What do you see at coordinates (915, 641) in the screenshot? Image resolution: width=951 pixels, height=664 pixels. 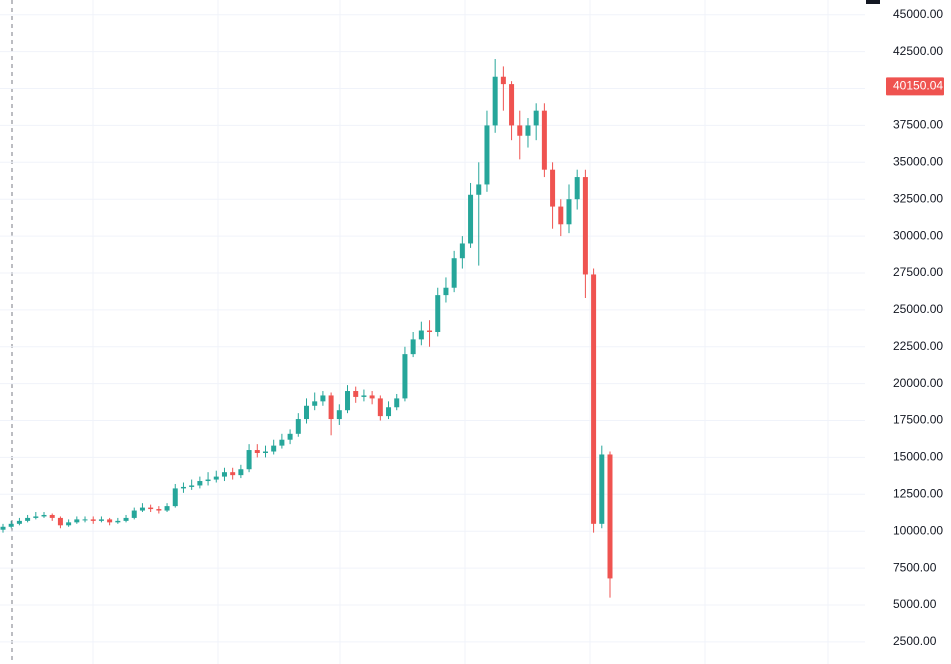 I see `y-tick-label: 2500.00` at bounding box center [915, 641].